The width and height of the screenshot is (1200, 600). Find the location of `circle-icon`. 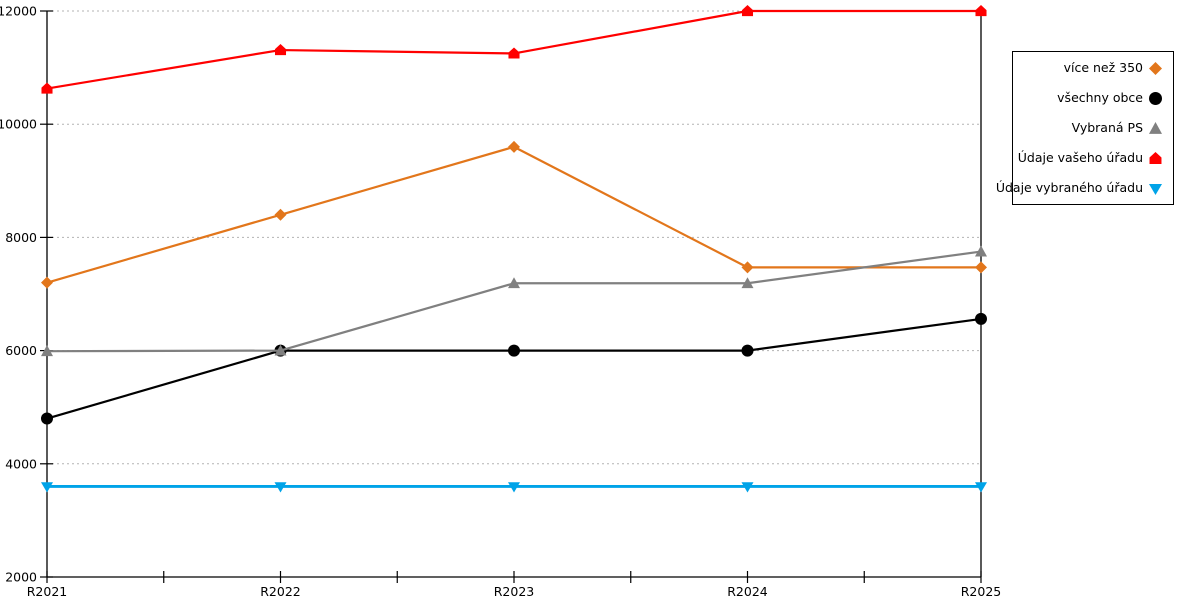

circle-icon is located at coordinates (1155, 98).